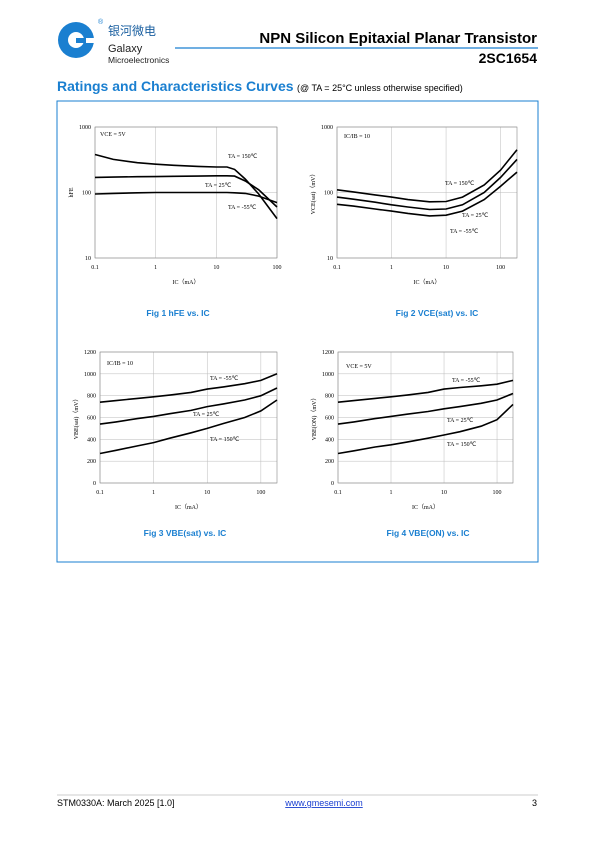 The image size is (595, 842). I want to click on brand: Galaxy, so click(125, 49).